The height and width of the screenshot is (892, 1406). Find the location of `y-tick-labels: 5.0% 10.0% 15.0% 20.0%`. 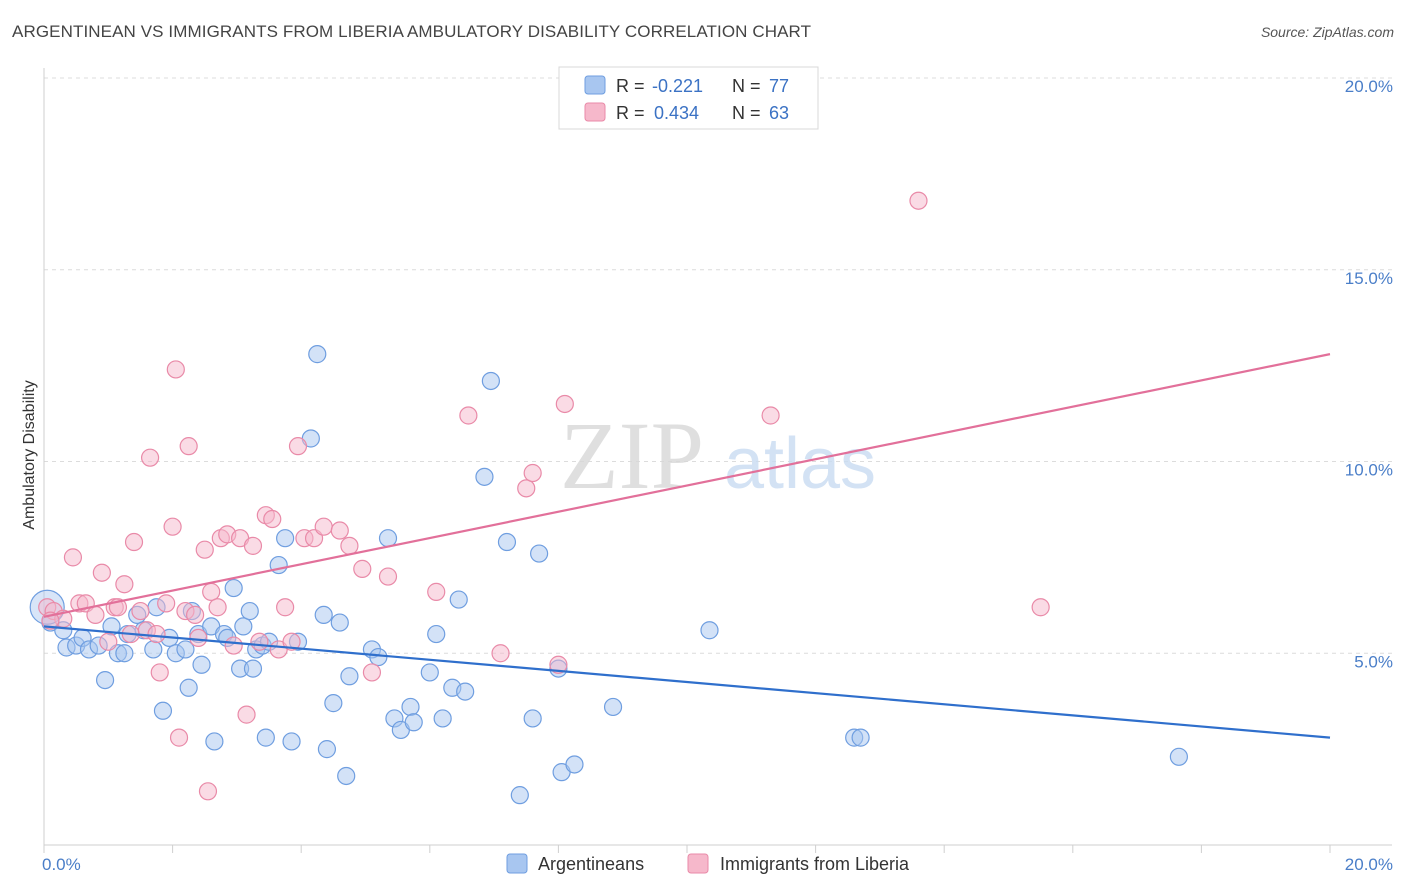

y-tick-labels: 5.0% 10.0% 15.0% 20.0% is located at coordinates (1369, 374).